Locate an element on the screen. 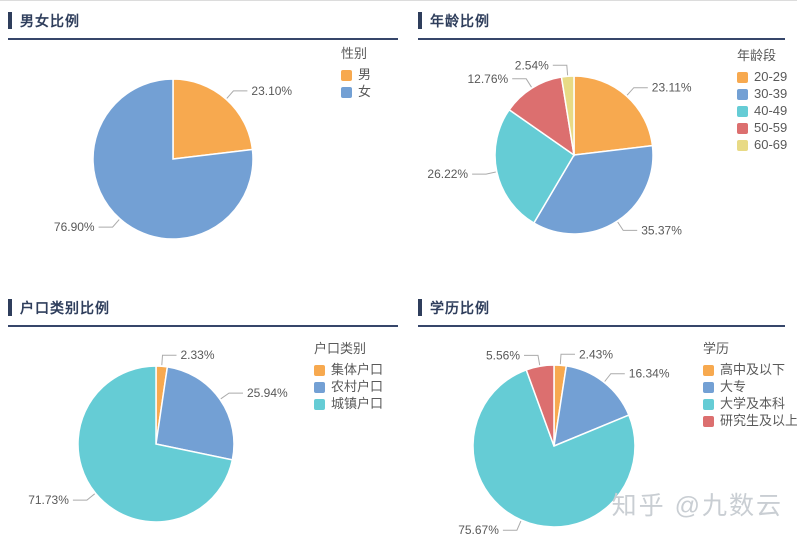 The height and width of the screenshot is (536, 797). panel-header: 年龄比例 is located at coordinates (601, 24).